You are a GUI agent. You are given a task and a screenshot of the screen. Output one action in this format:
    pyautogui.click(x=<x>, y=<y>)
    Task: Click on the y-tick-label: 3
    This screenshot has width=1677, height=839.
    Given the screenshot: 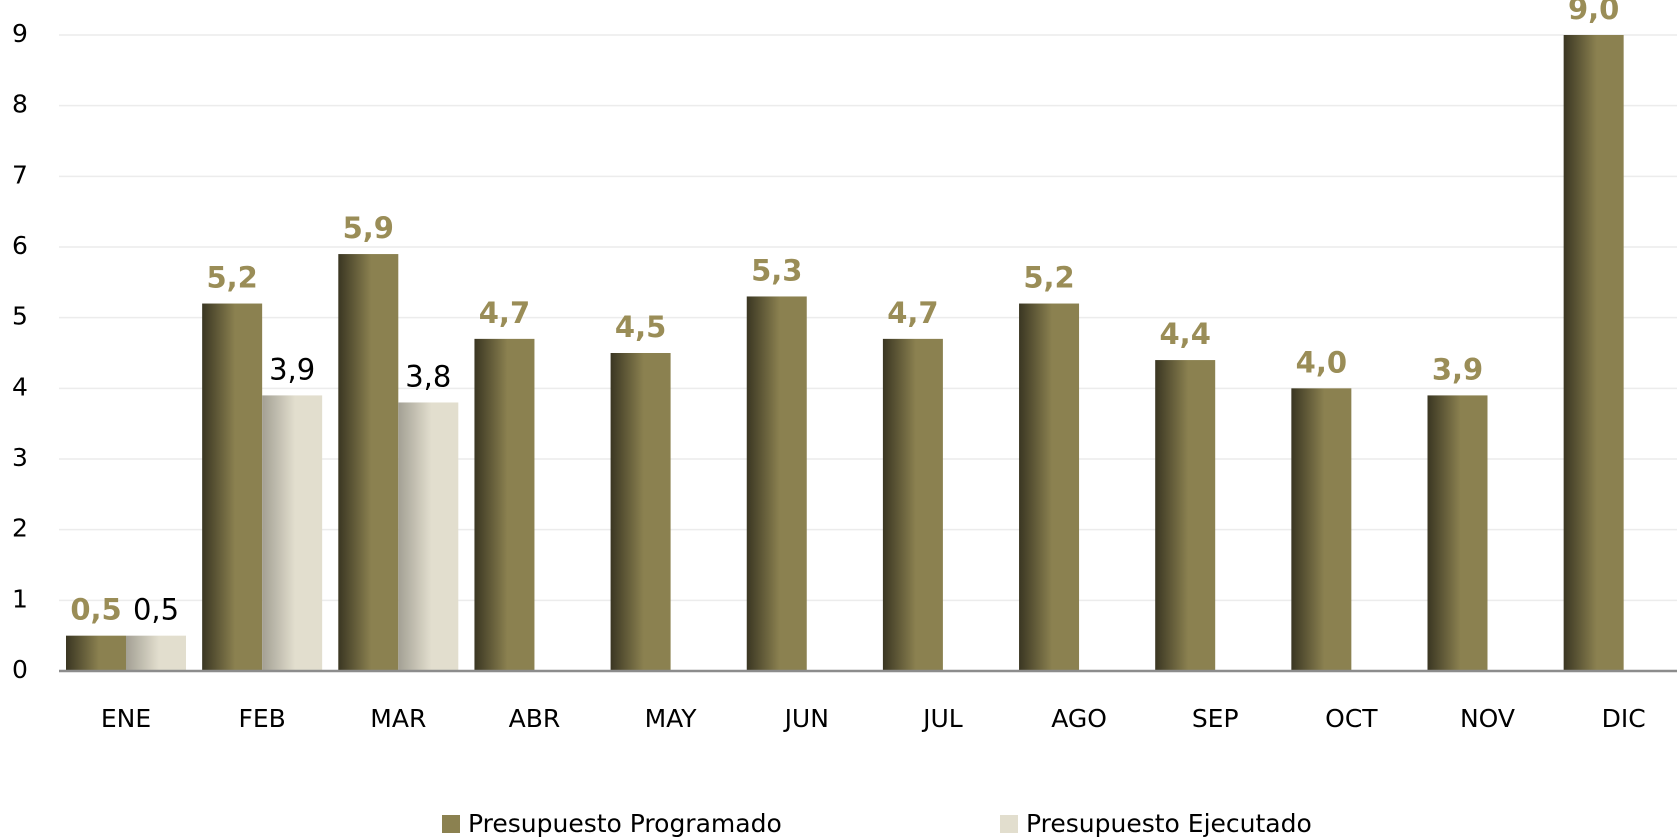 What is the action you would take?
    pyautogui.click(x=20, y=457)
    